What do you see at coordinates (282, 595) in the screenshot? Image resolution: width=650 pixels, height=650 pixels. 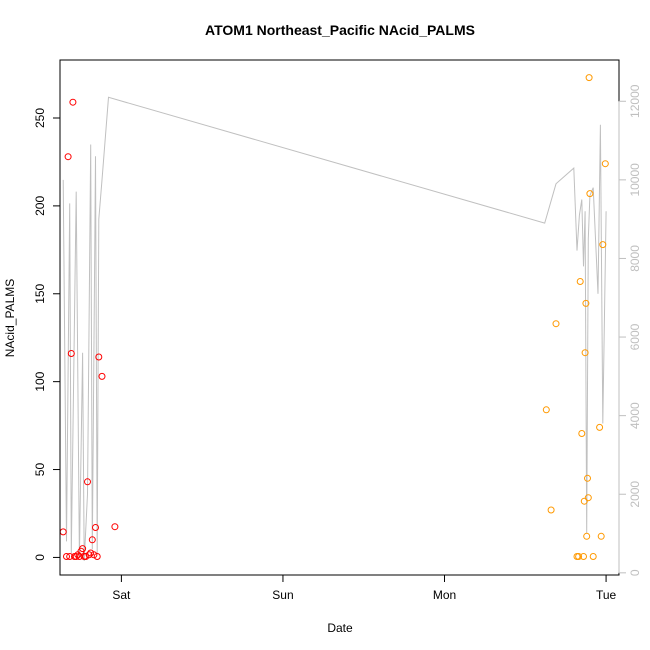 I see `x-tick-label: Sun` at bounding box center [282, 595].